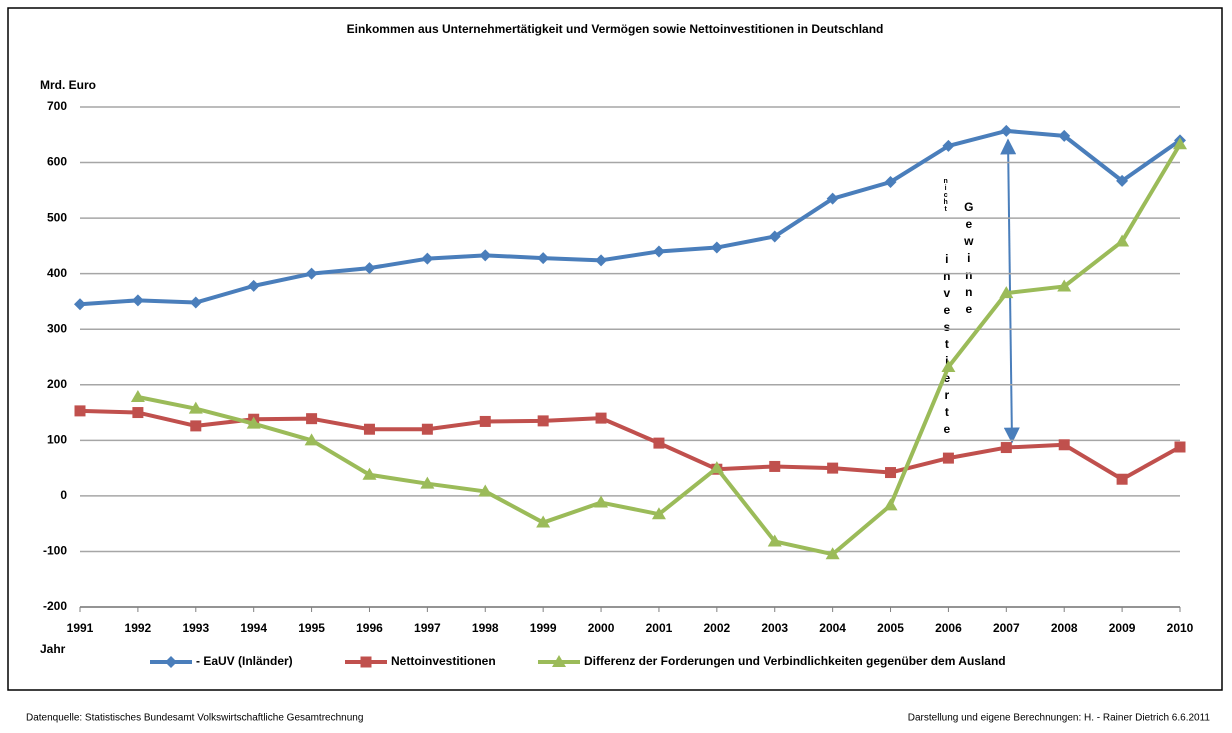 This screenshot has height=733, width=1232. Describe the element at coordinates (57, 162) in the screenshot. I see `y-tick-label: 600` at that location.